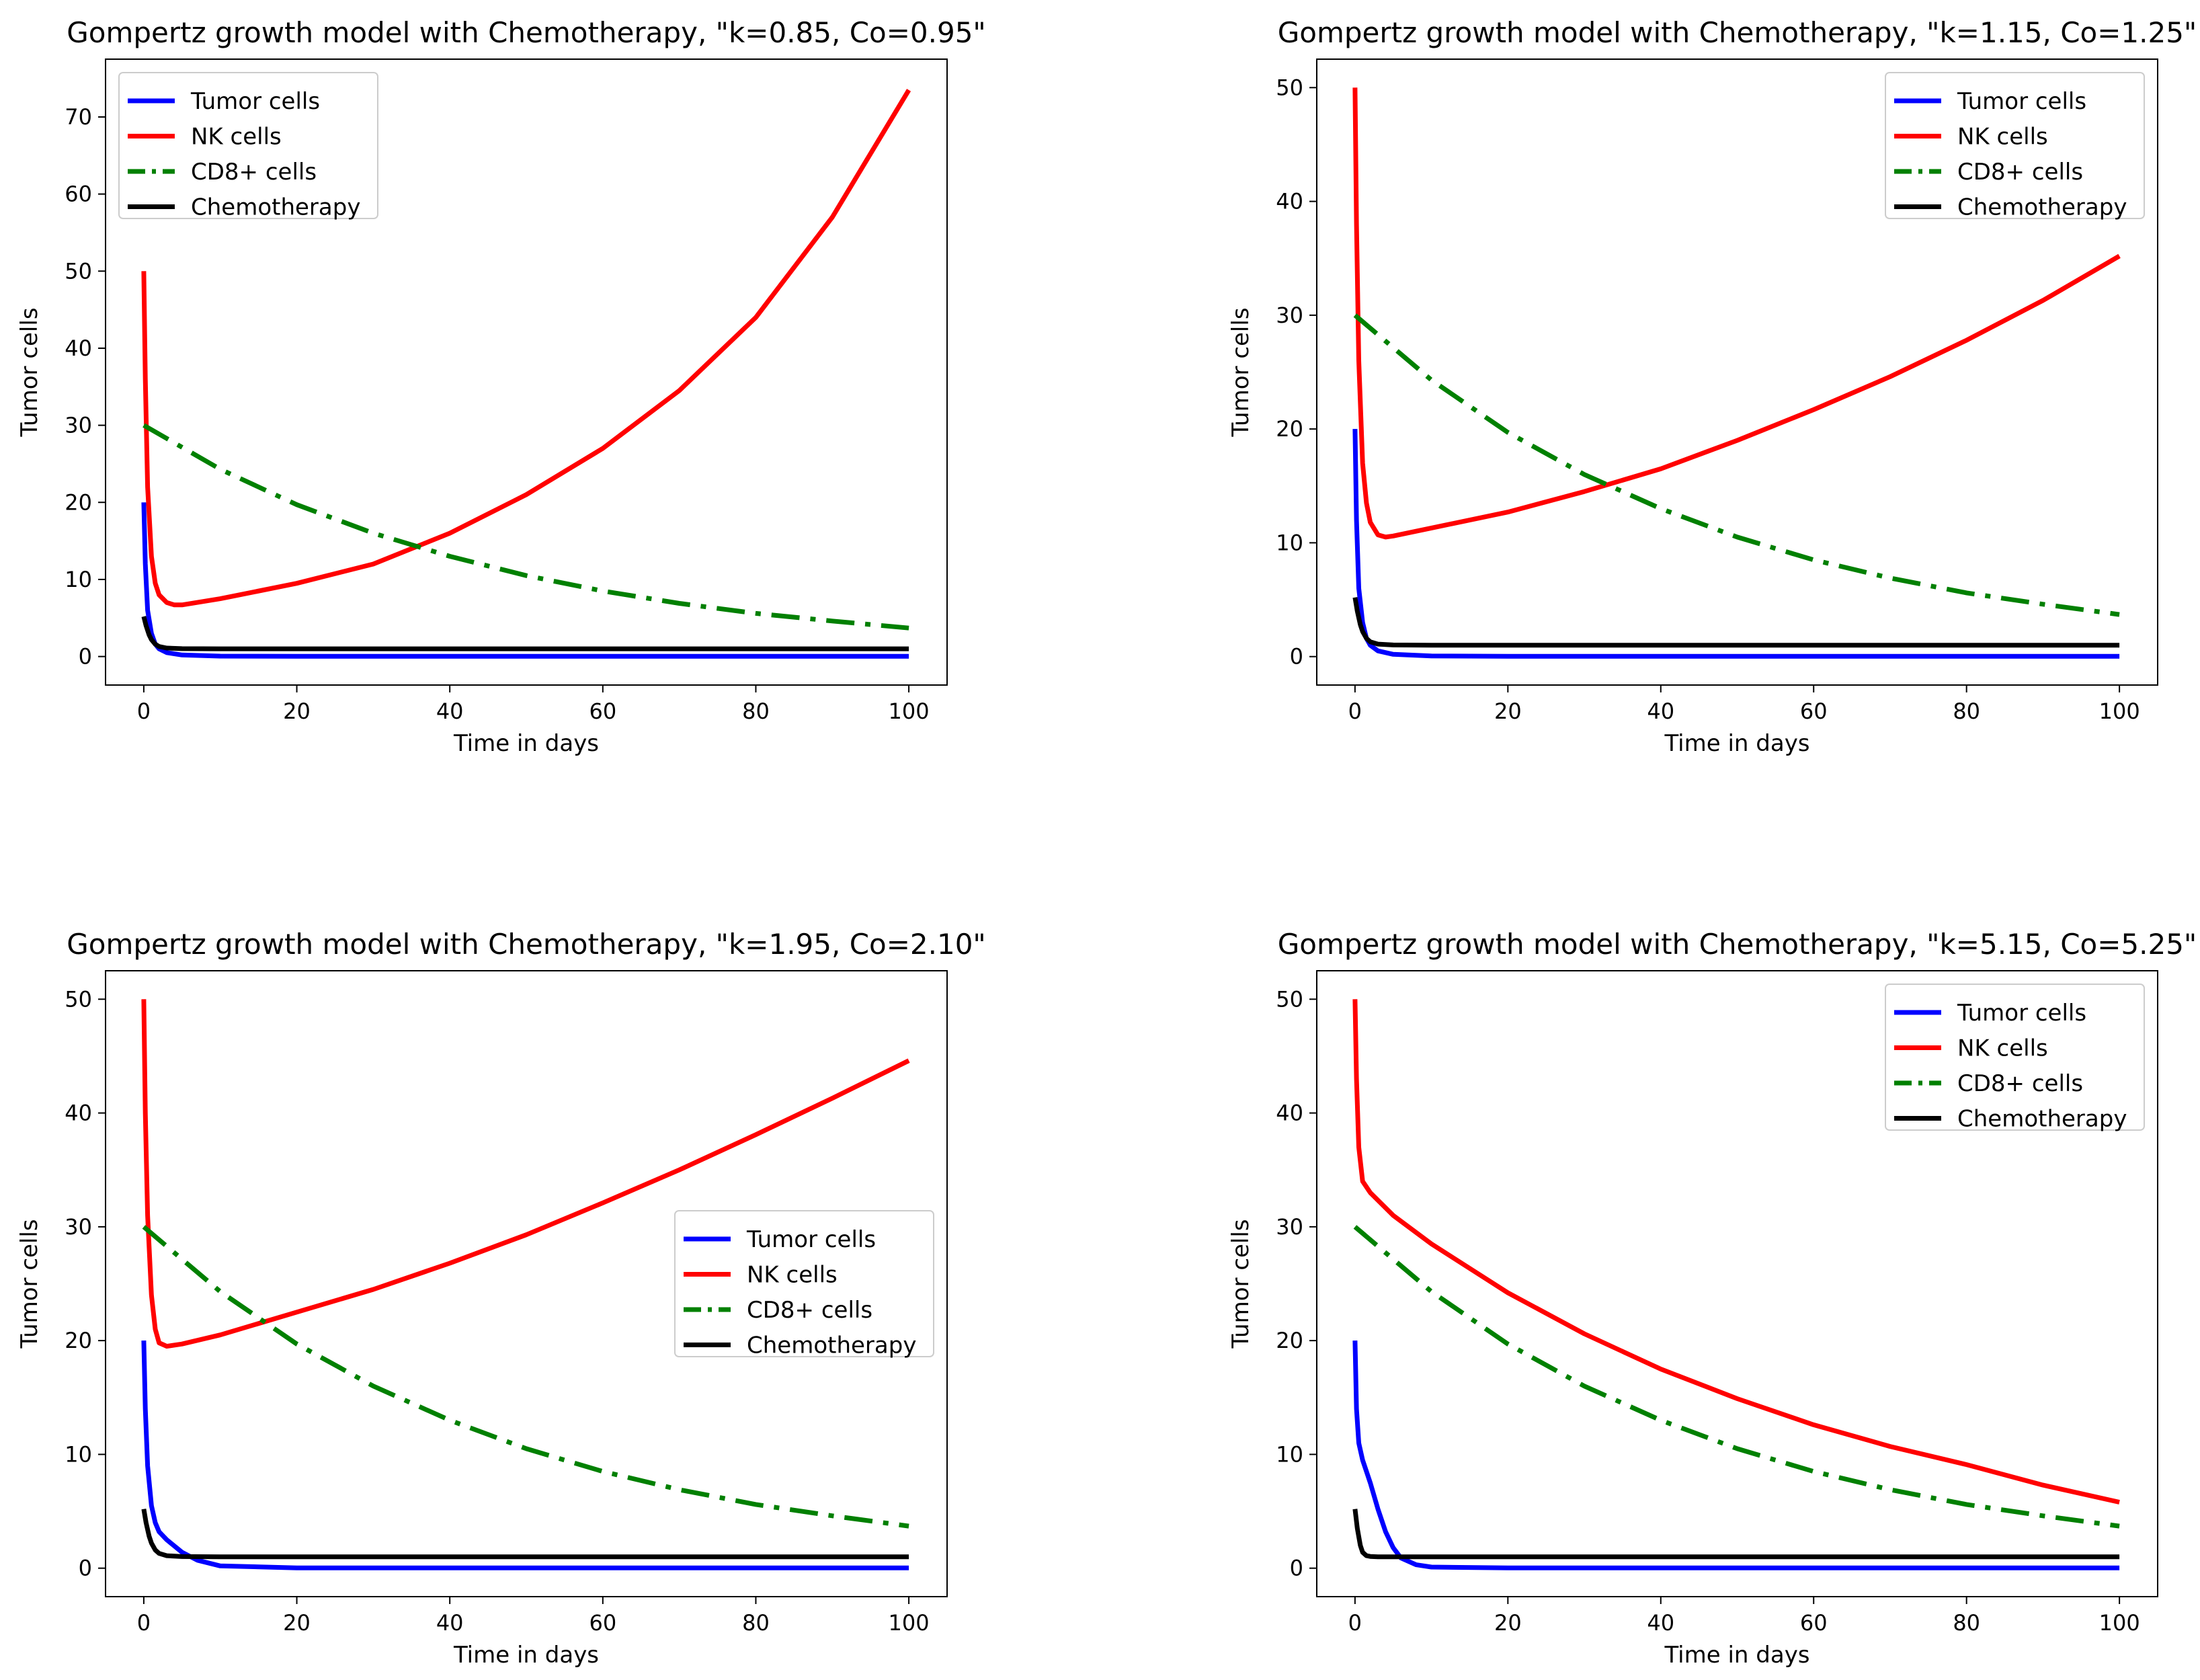 The image size is (2200, 1680). I want to click on y-tick-label: 60, so click(79, 195).